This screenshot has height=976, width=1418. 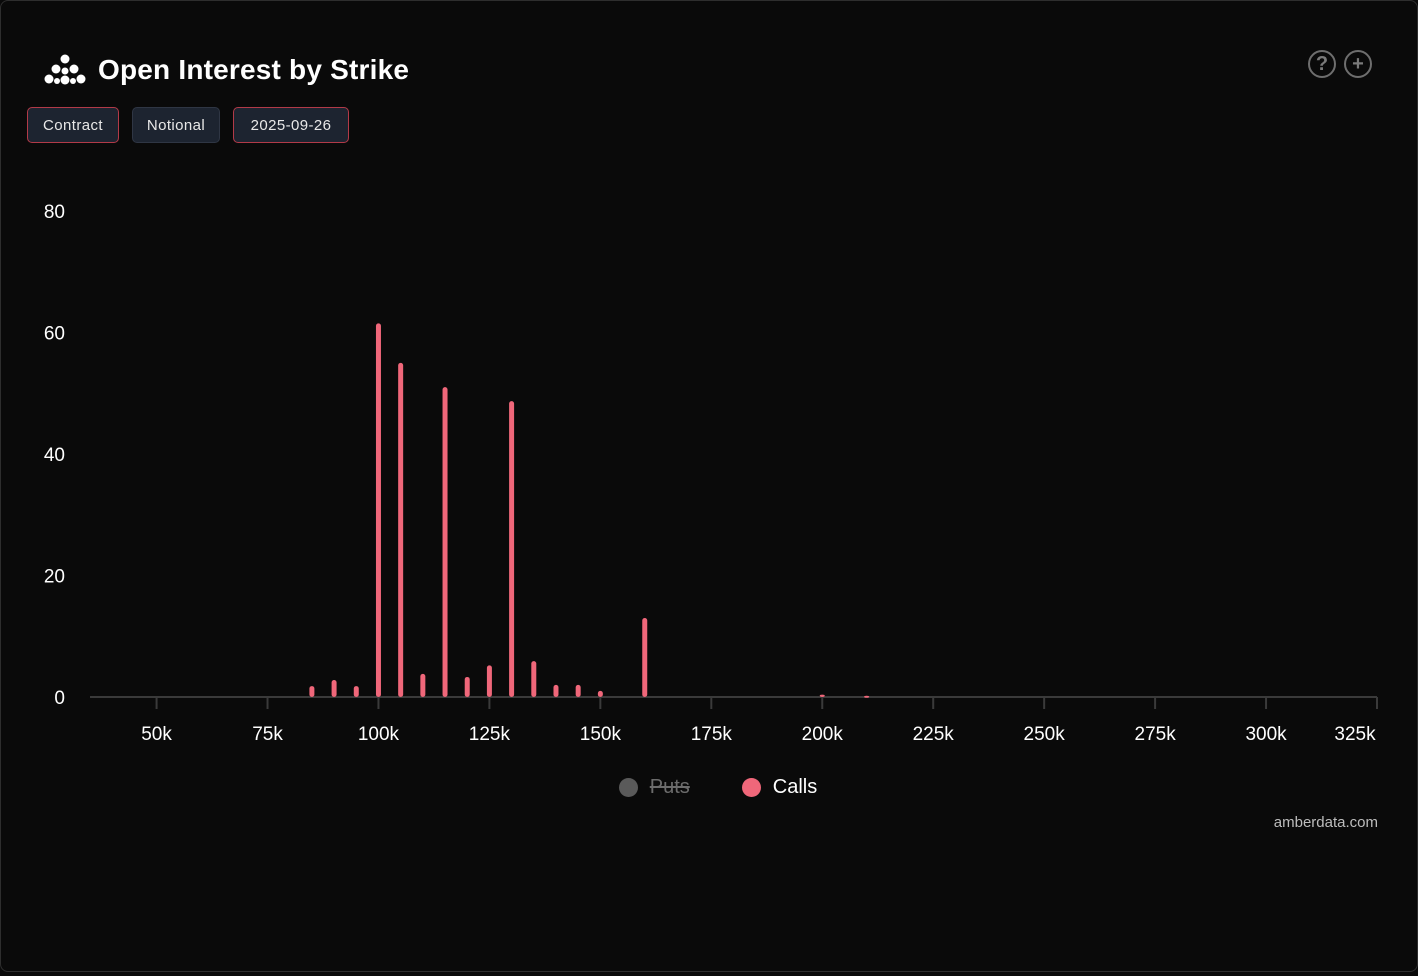 I want to click on x-tick-label: 200k, so click(x=823, y=734).